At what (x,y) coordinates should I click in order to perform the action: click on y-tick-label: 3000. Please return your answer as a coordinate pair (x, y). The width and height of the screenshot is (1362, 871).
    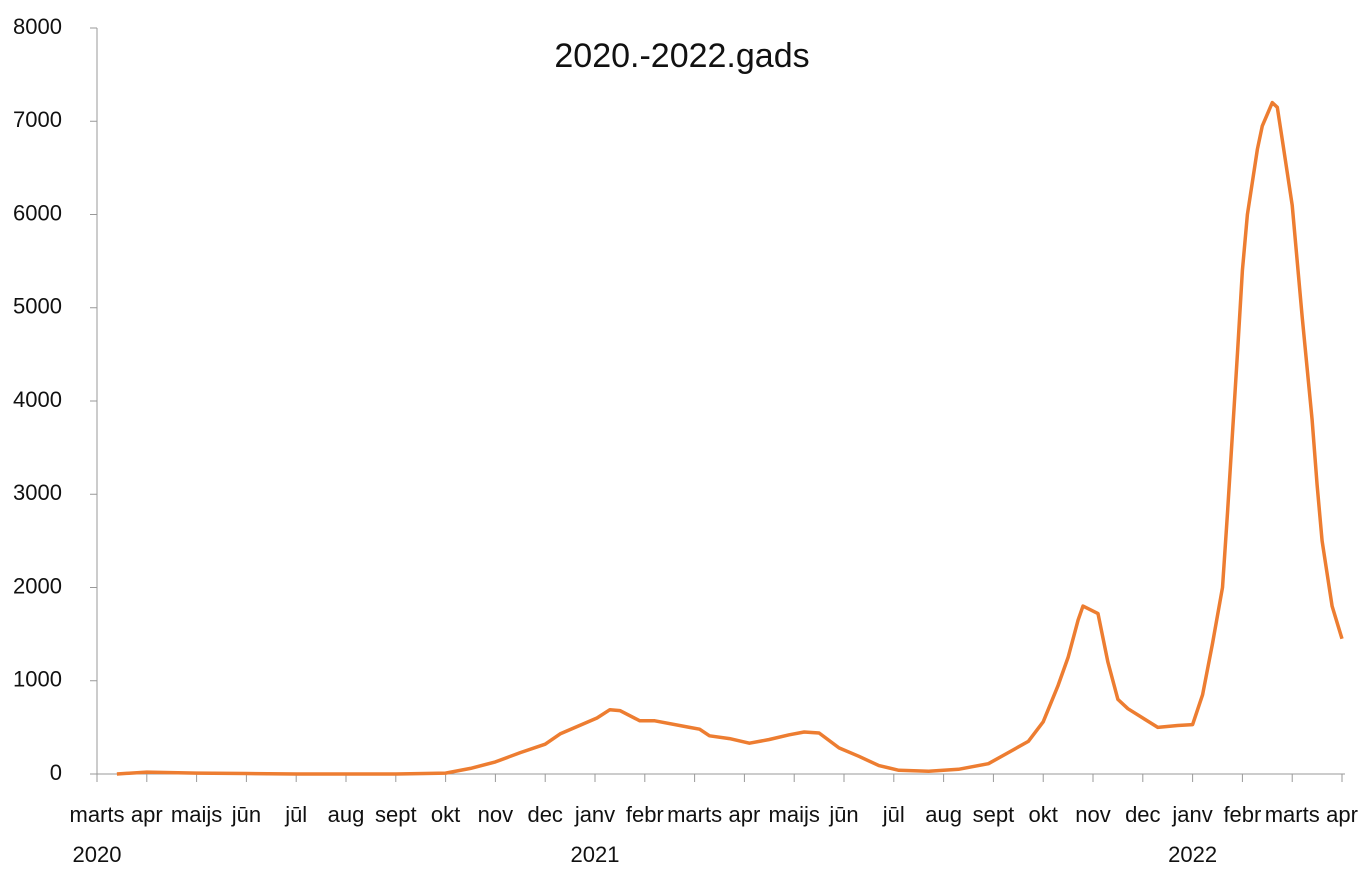
    Looking at the image, I should click on (37, 492).